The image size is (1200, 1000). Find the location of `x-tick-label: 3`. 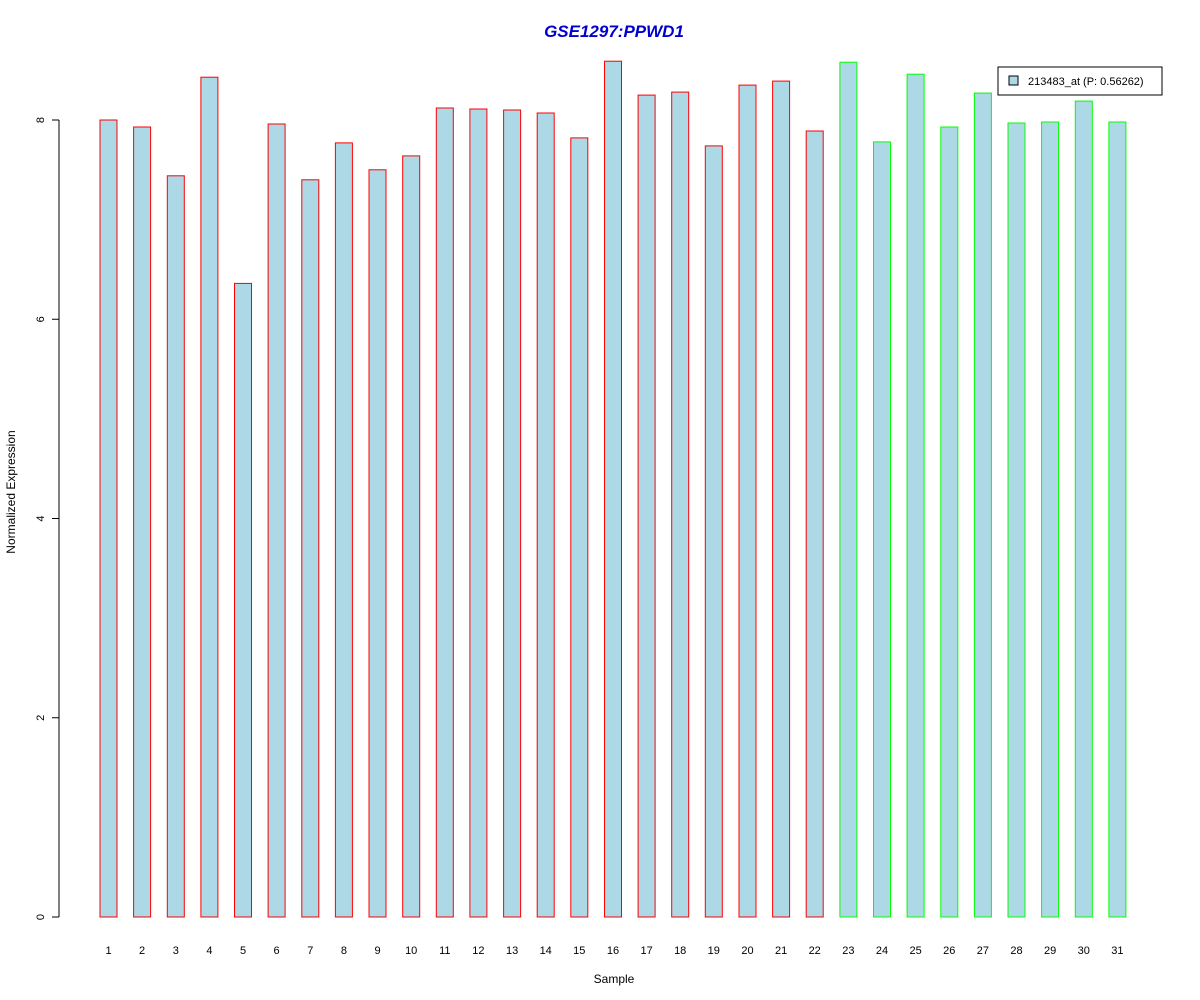

x-tick-label: 3 is located at coordinates (176, 951).